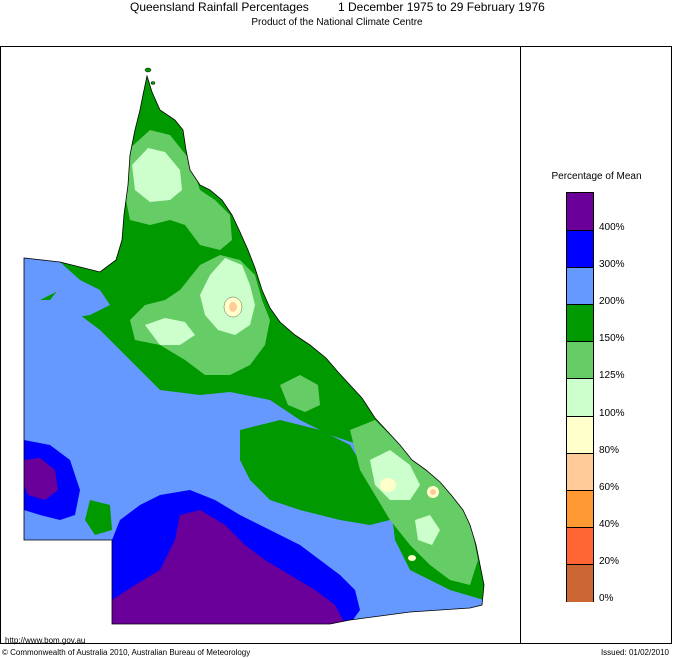  Describe the element at coordinates (612, 376) in the screenshot. I see `legend-label: 125%` at that location.